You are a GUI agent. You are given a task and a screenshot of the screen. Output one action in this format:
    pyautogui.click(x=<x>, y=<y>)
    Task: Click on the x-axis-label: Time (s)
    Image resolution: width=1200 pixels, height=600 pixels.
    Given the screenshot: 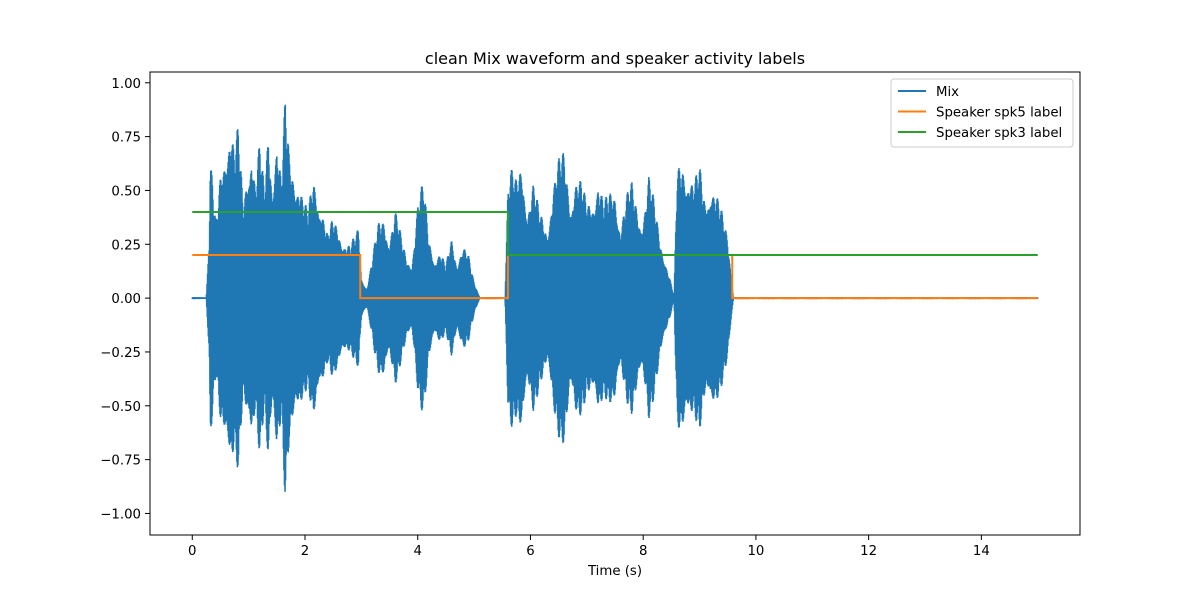 What is the action you would take?
    pyautogui.click(x=614, y=571)
    